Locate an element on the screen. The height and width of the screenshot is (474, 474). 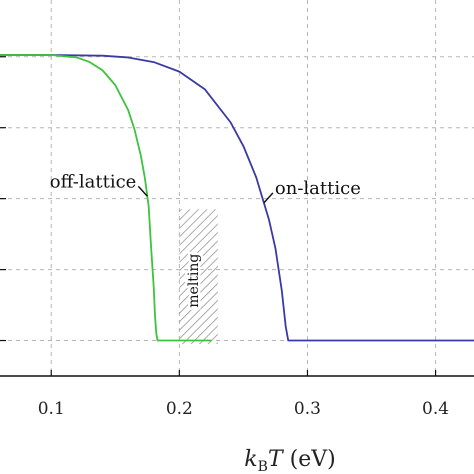
melting-hatch is located at coordinates (198, 277).